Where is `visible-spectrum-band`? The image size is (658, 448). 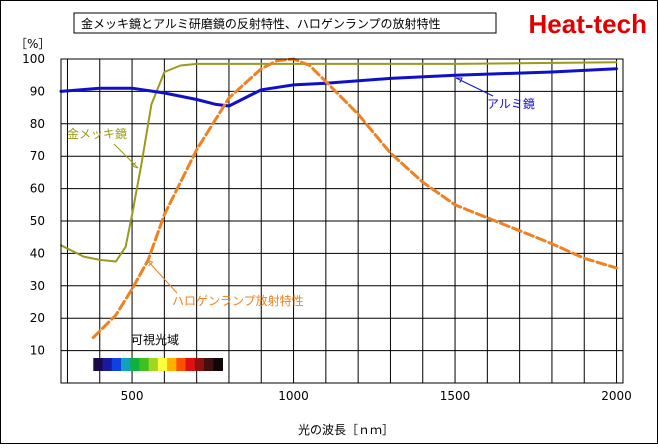
visible-spectrum-band is located at coordinates (158, 364).